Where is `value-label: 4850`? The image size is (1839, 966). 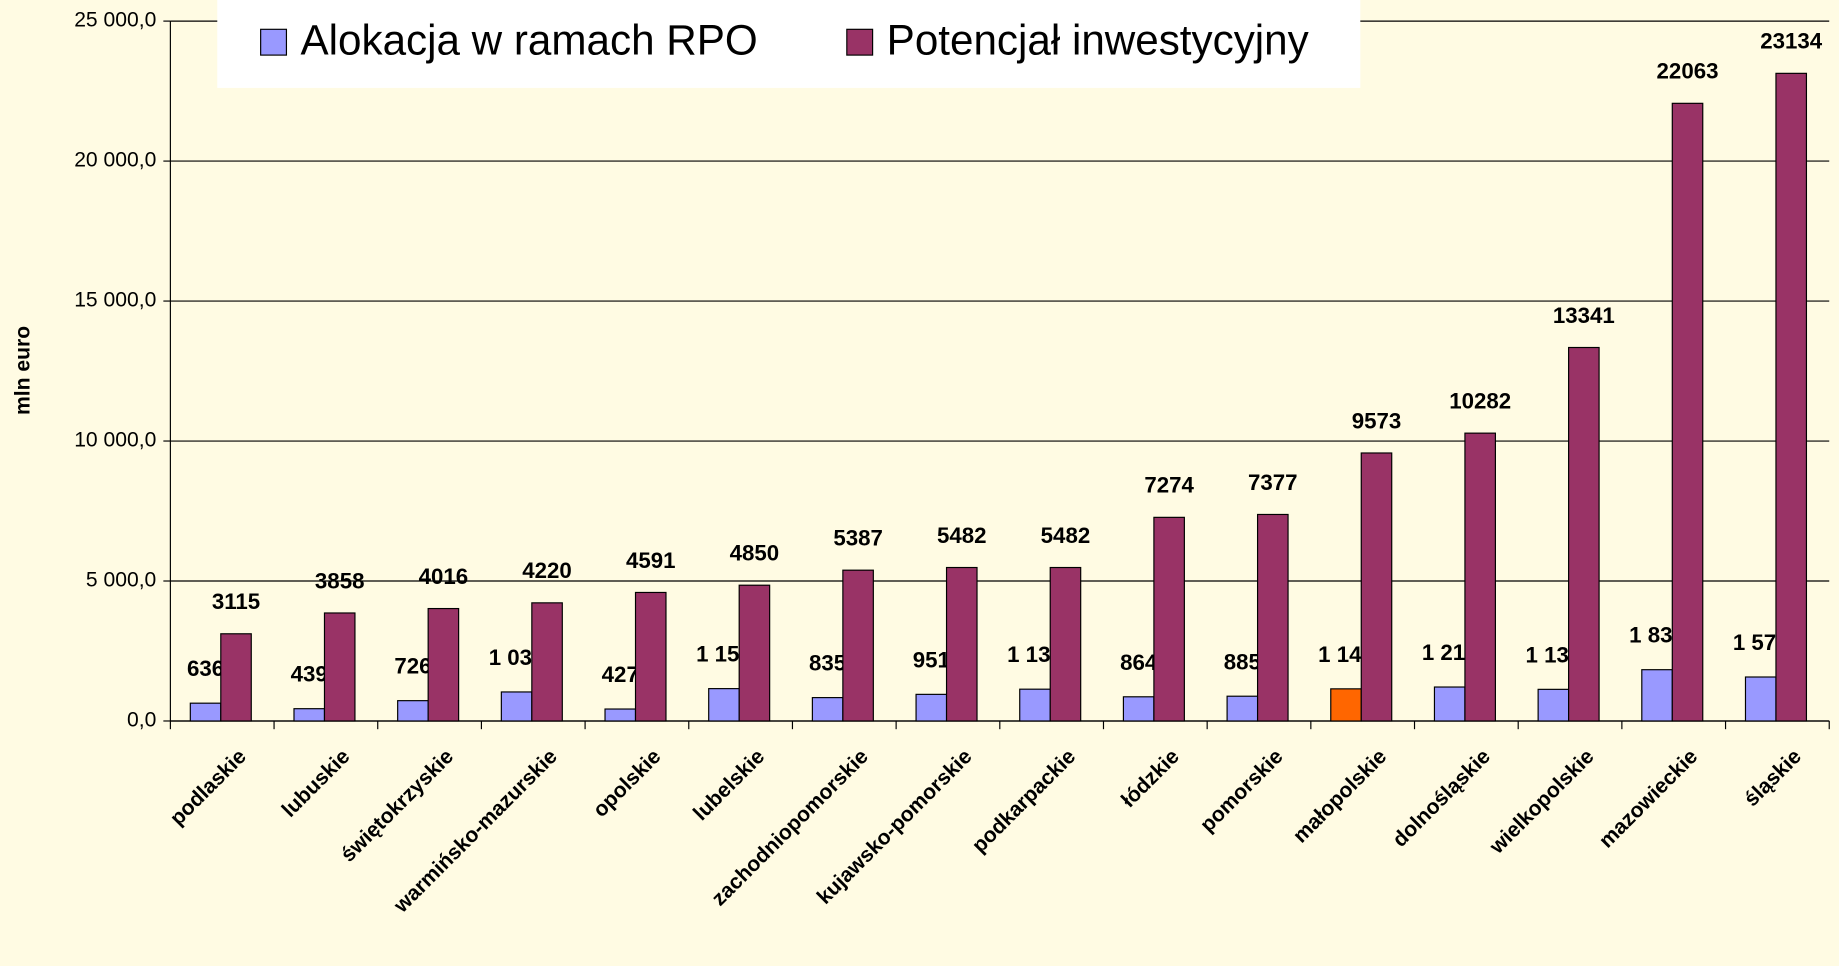
value-label: 4850 is located at coordinates (755, 553).